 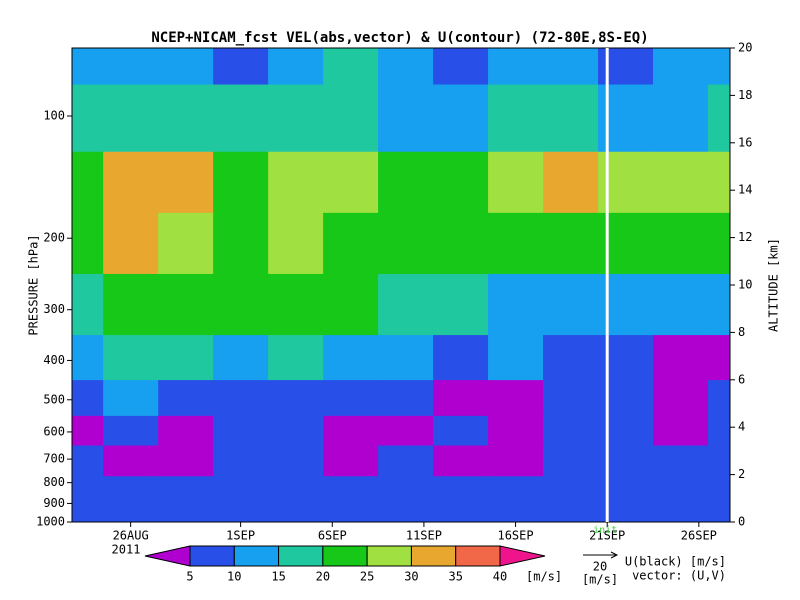 What do you see at coordinates (745, 95) in the screenshot?
I see `y2-tick-label: 18` at bounding box center [745, 95].